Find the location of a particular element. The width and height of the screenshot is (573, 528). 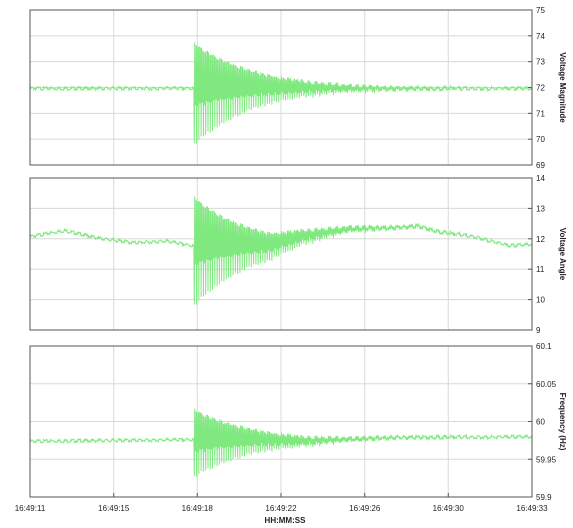

y-tick-label: 60.1 is located at coordinates (544, 346).